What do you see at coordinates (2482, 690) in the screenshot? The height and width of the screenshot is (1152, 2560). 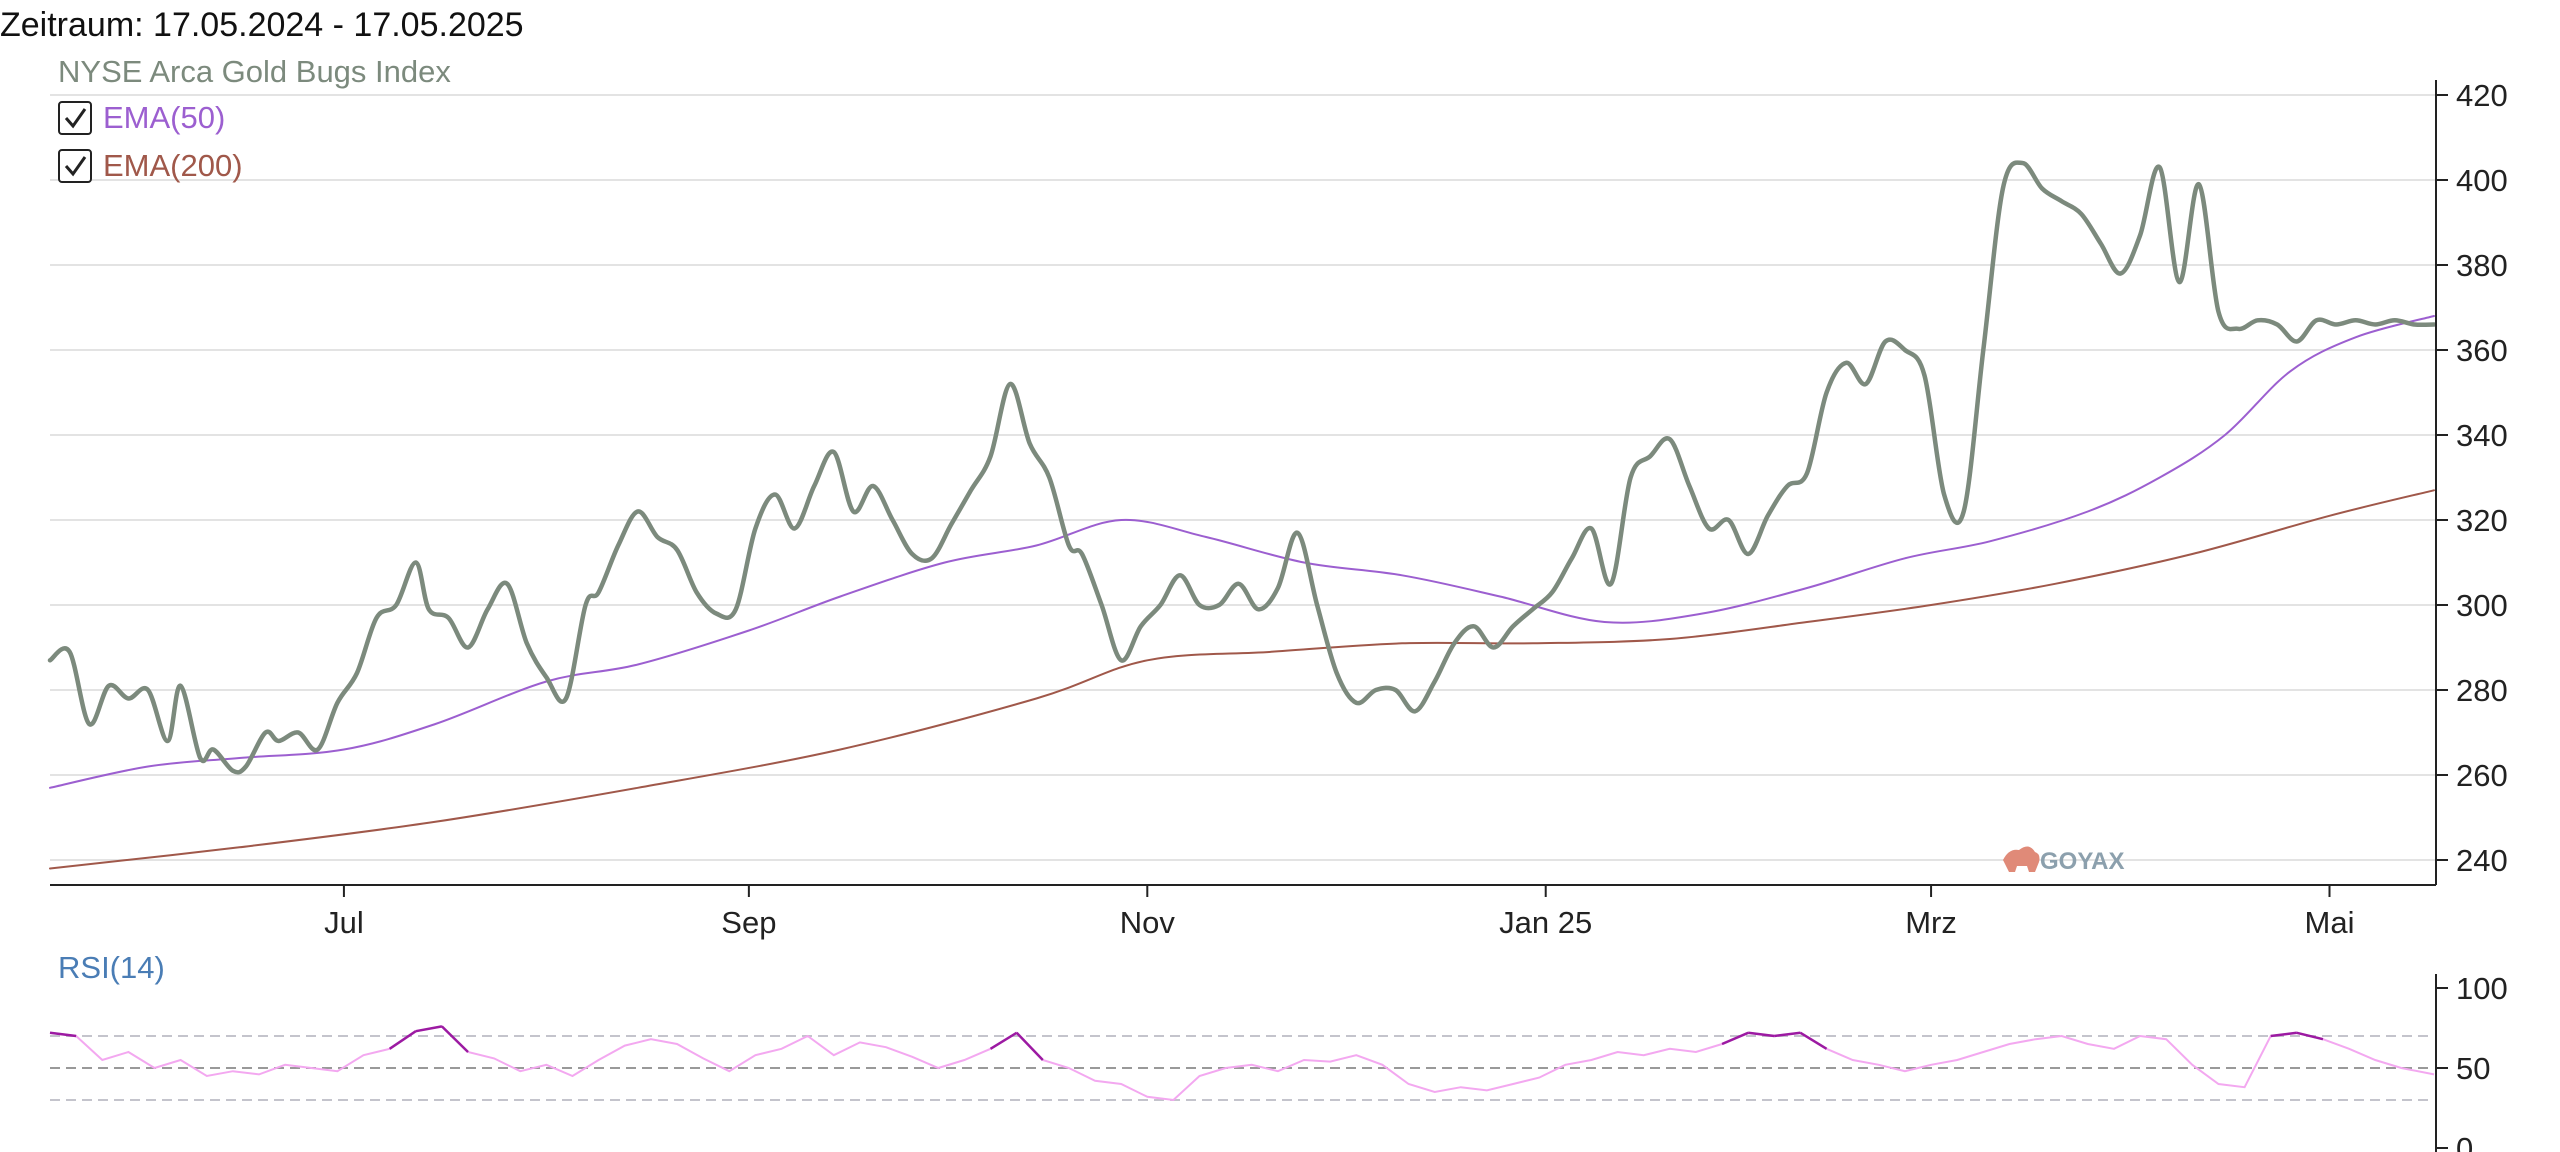 I see `y-tick-label-280: 280` at bounding box center [2482, 690].